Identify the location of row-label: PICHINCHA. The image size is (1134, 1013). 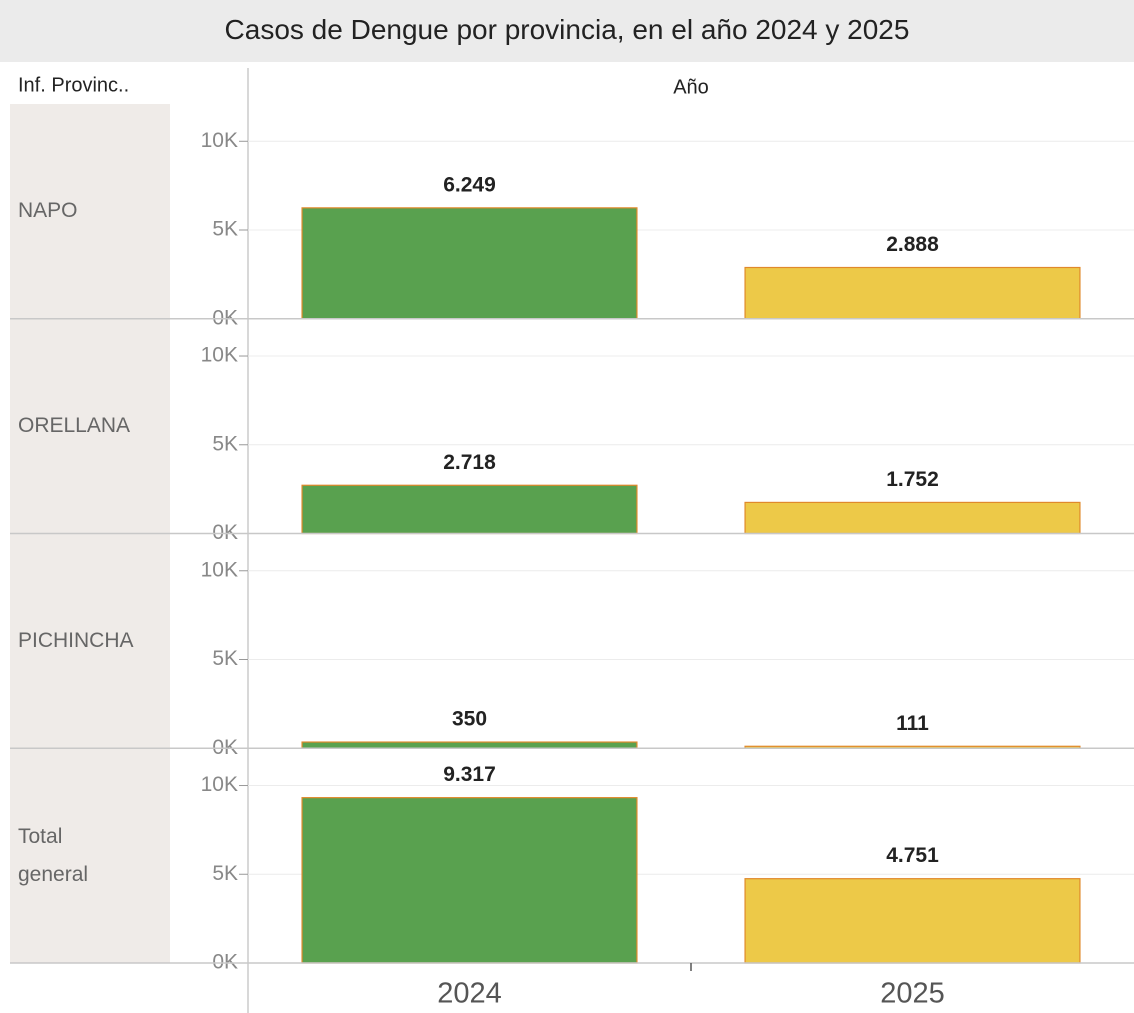
(76, 640).